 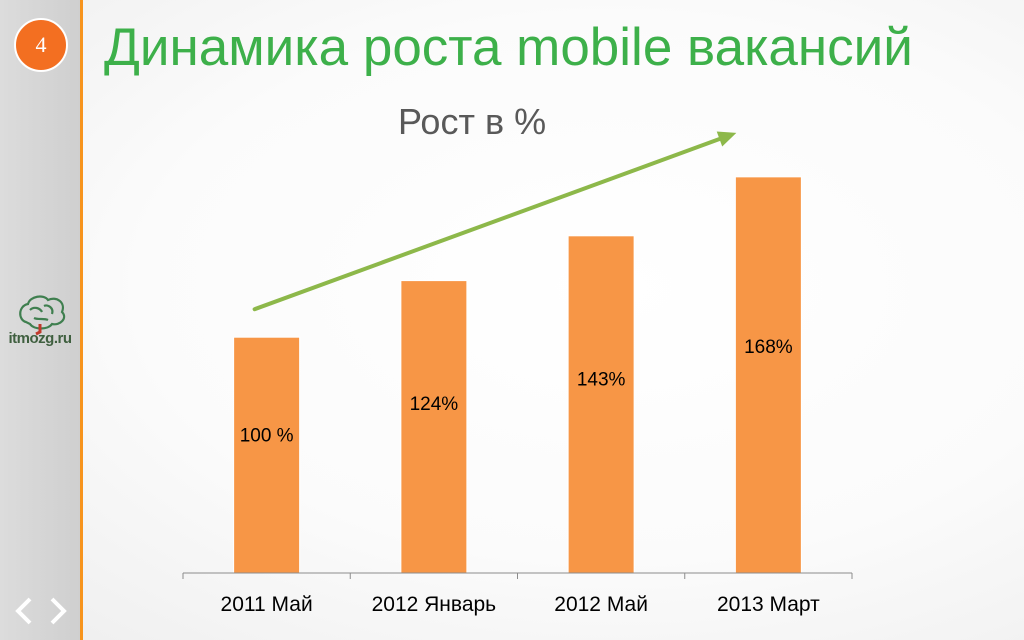 What do you see at coordinates (601, 604) in the screenshot?
I see `x-tick-label: 2012 Май` at bounding box center [601, 604].